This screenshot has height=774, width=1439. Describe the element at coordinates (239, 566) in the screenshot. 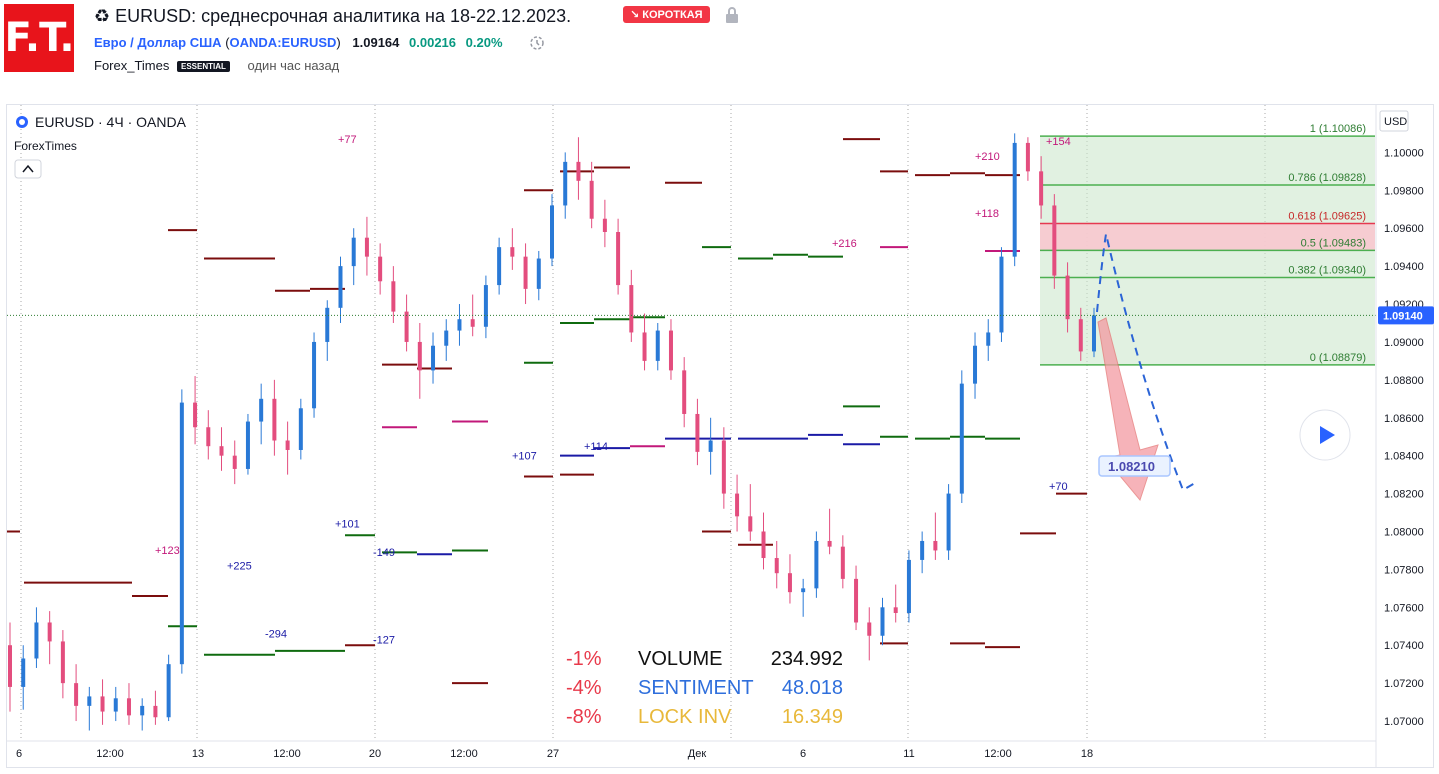

I see `level-label: +225` at that location.